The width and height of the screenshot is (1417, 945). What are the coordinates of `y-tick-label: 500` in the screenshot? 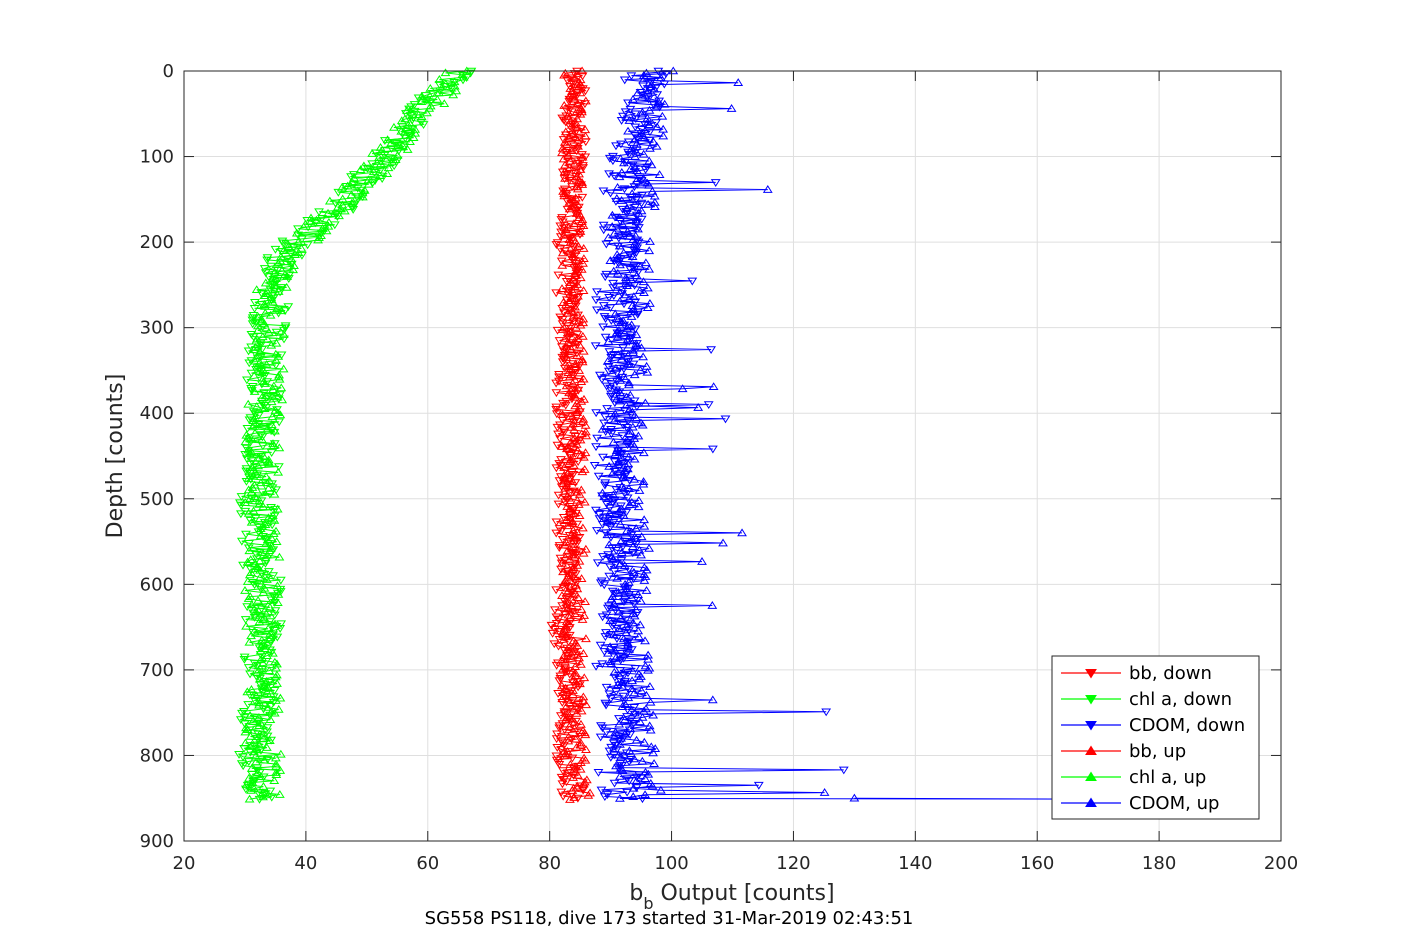 It's located at (157, 499).